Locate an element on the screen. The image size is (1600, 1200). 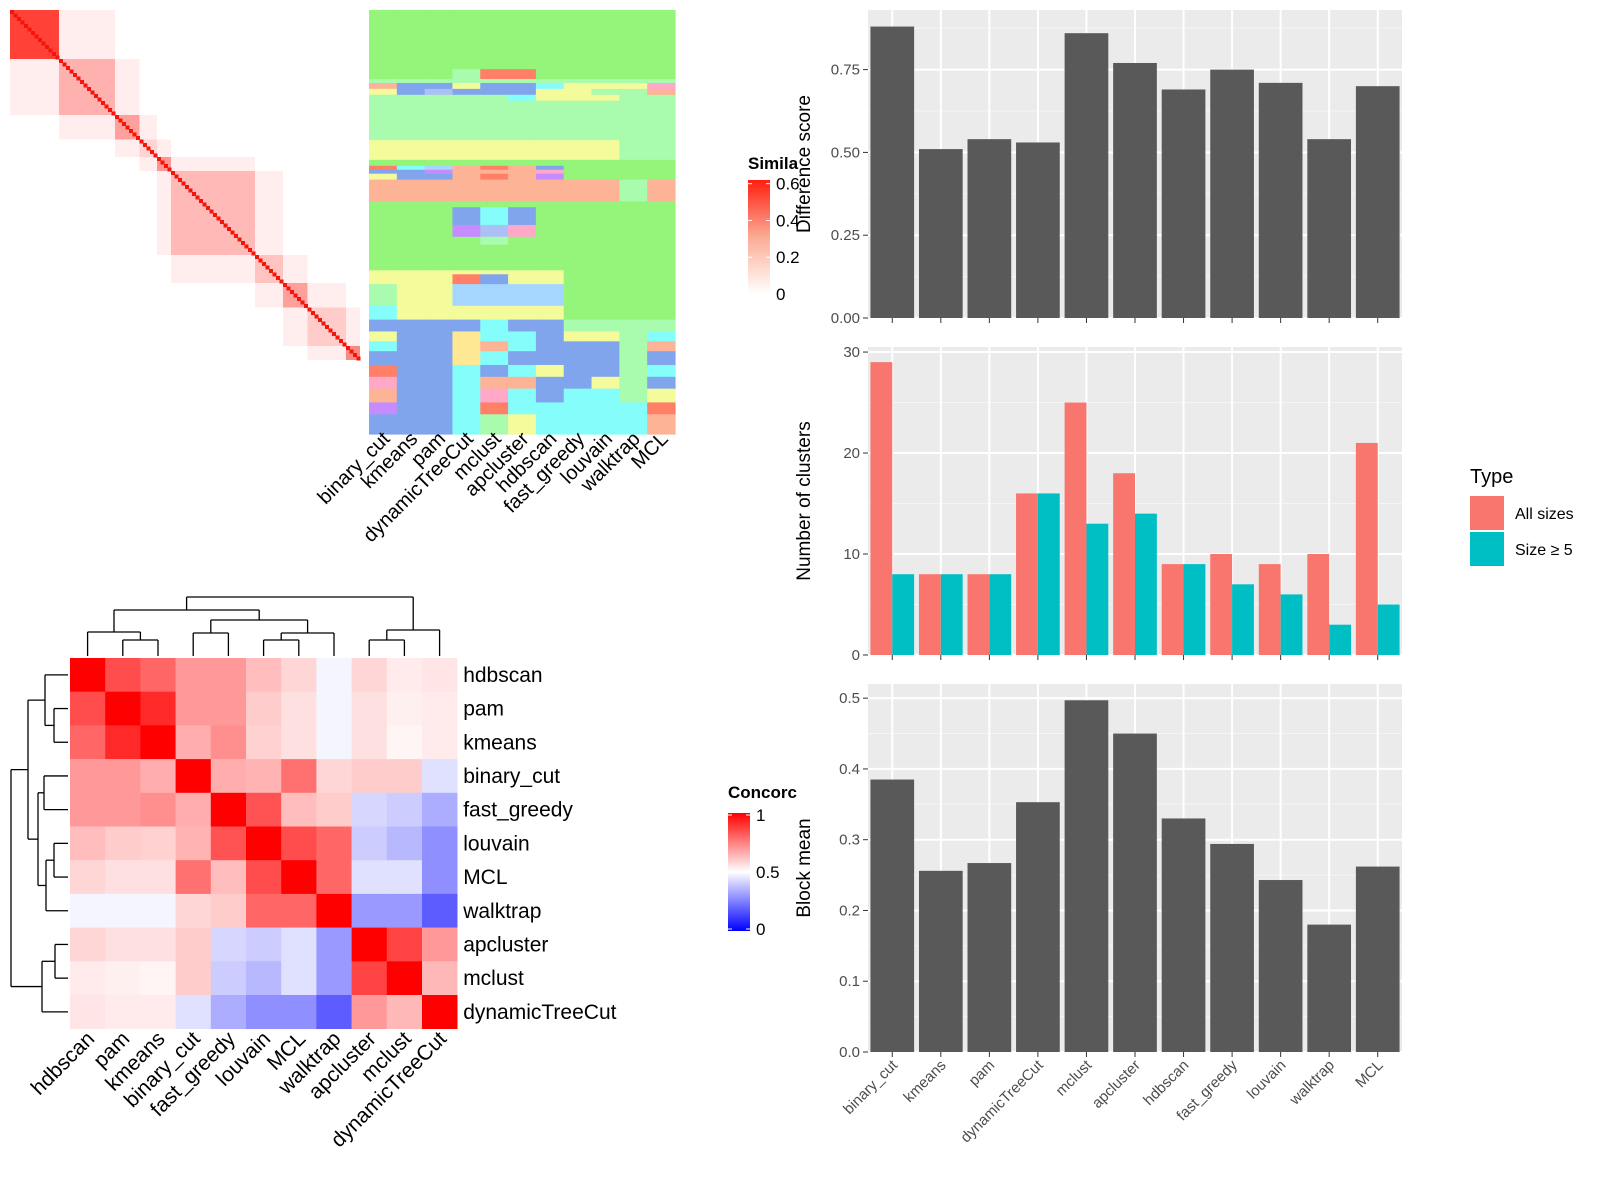
concordance-row-label: apcluster is located at coordinates (505, 944).